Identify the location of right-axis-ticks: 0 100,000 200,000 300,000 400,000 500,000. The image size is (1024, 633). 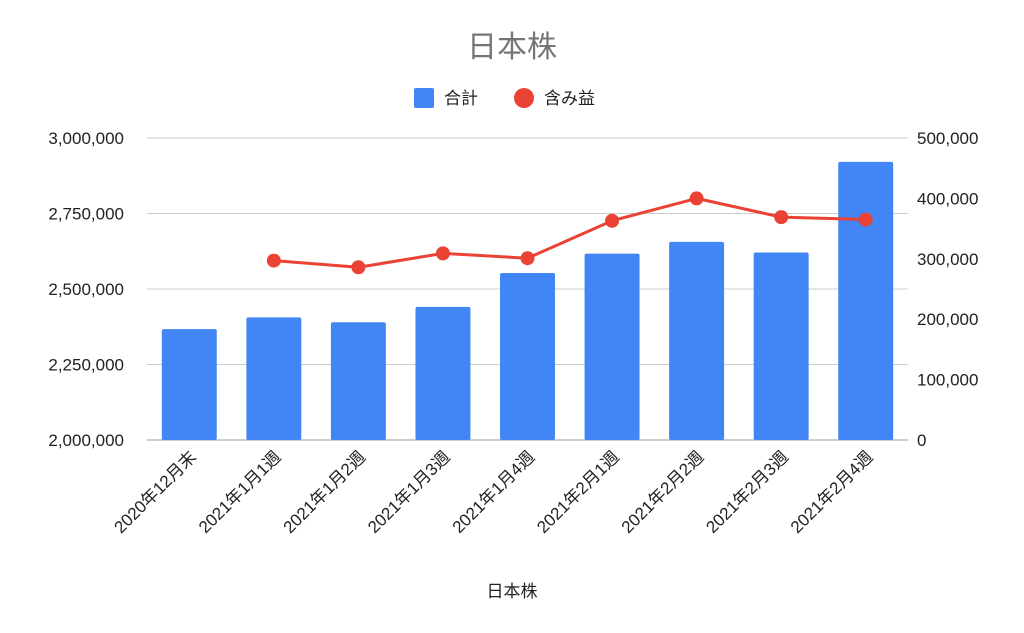
(947, 289).